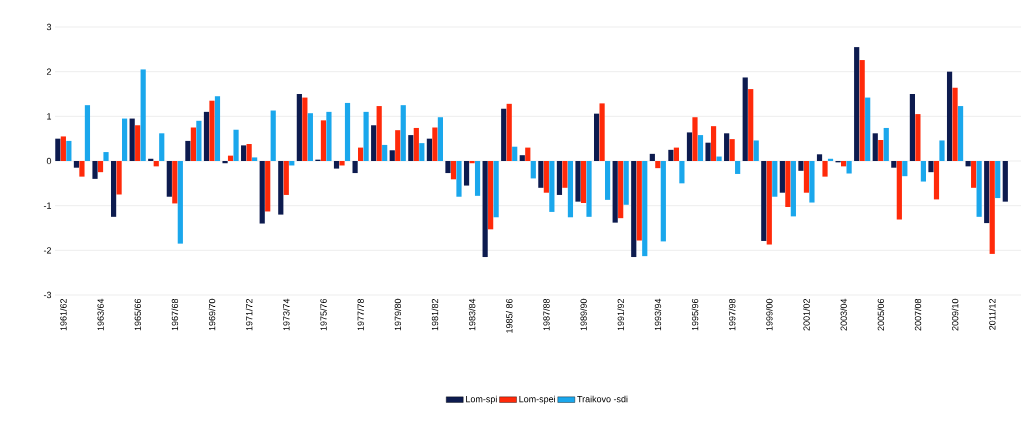 The image size is (1021, 432). What do you see at coordinates (583, 314) in the screenshot?
I see `x-tick-label: 1989/90` at bounding box center [583, 314].